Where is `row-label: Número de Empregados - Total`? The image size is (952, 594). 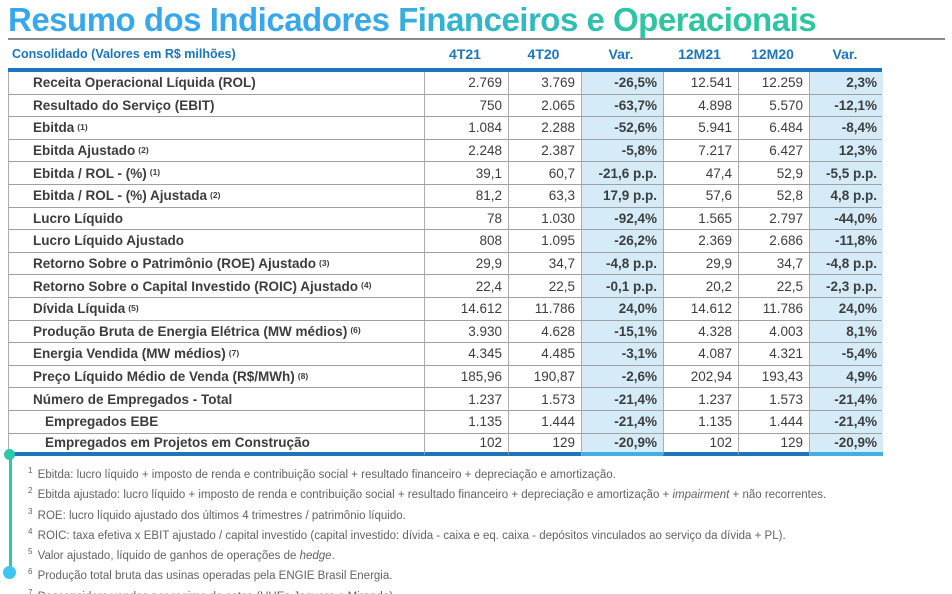
row-label: Número de Empregados - Total is located at coordinates (133, 399).